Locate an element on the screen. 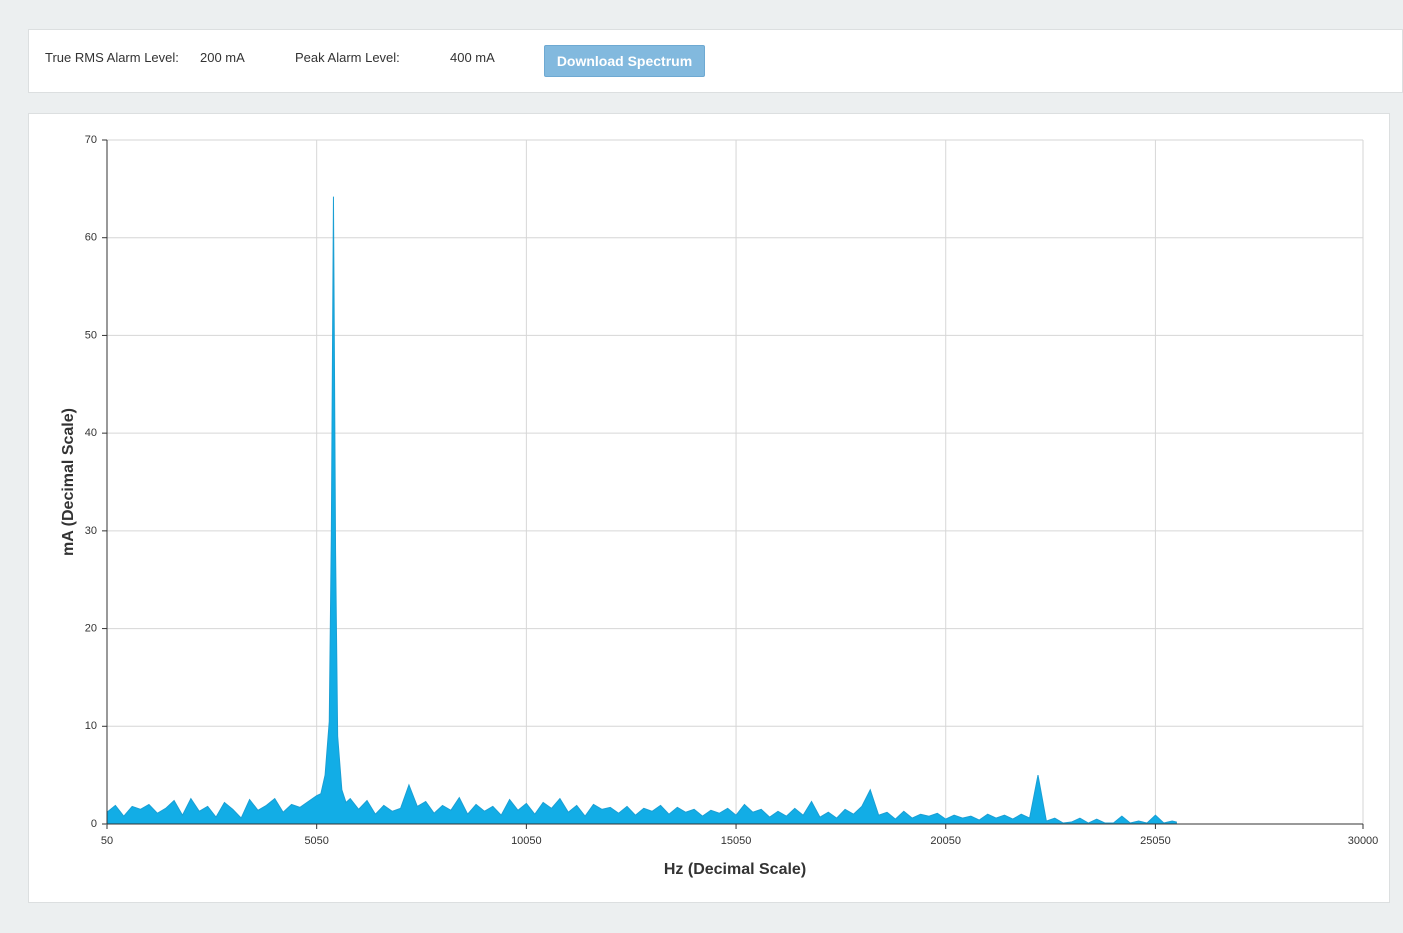  x-tick-label: 10050 is located at coordinates (526, 841).